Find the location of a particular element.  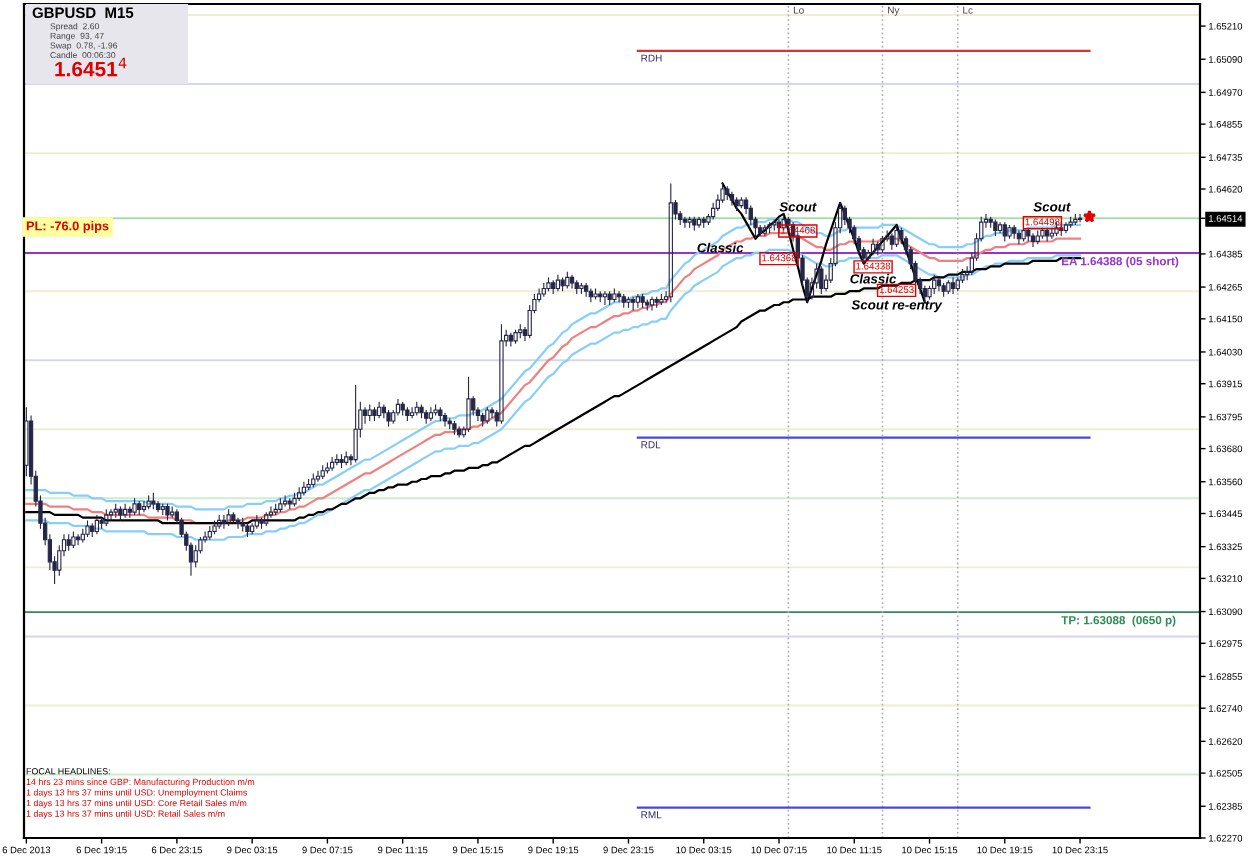

annotation: 1.6451$^{4}$ is located at coordinates (91, 67).